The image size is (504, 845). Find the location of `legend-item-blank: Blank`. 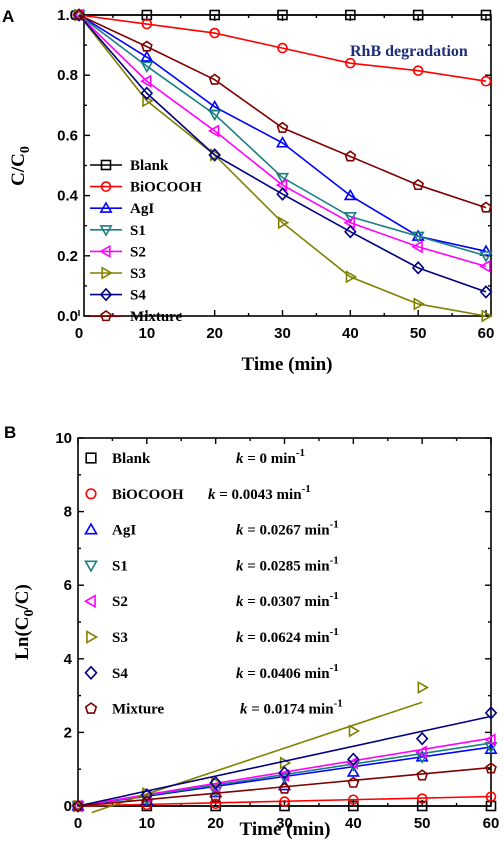

legend-item-blank: Blank is located at coordinates (129, 166).